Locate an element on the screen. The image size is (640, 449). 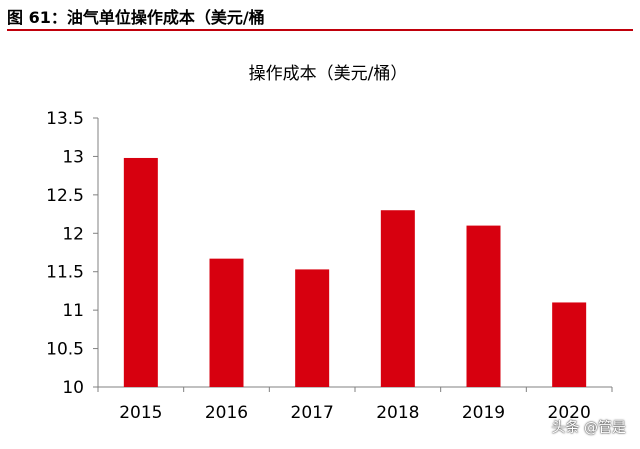
y-tick-label: 12.5 is located at coordinates (65, 196).